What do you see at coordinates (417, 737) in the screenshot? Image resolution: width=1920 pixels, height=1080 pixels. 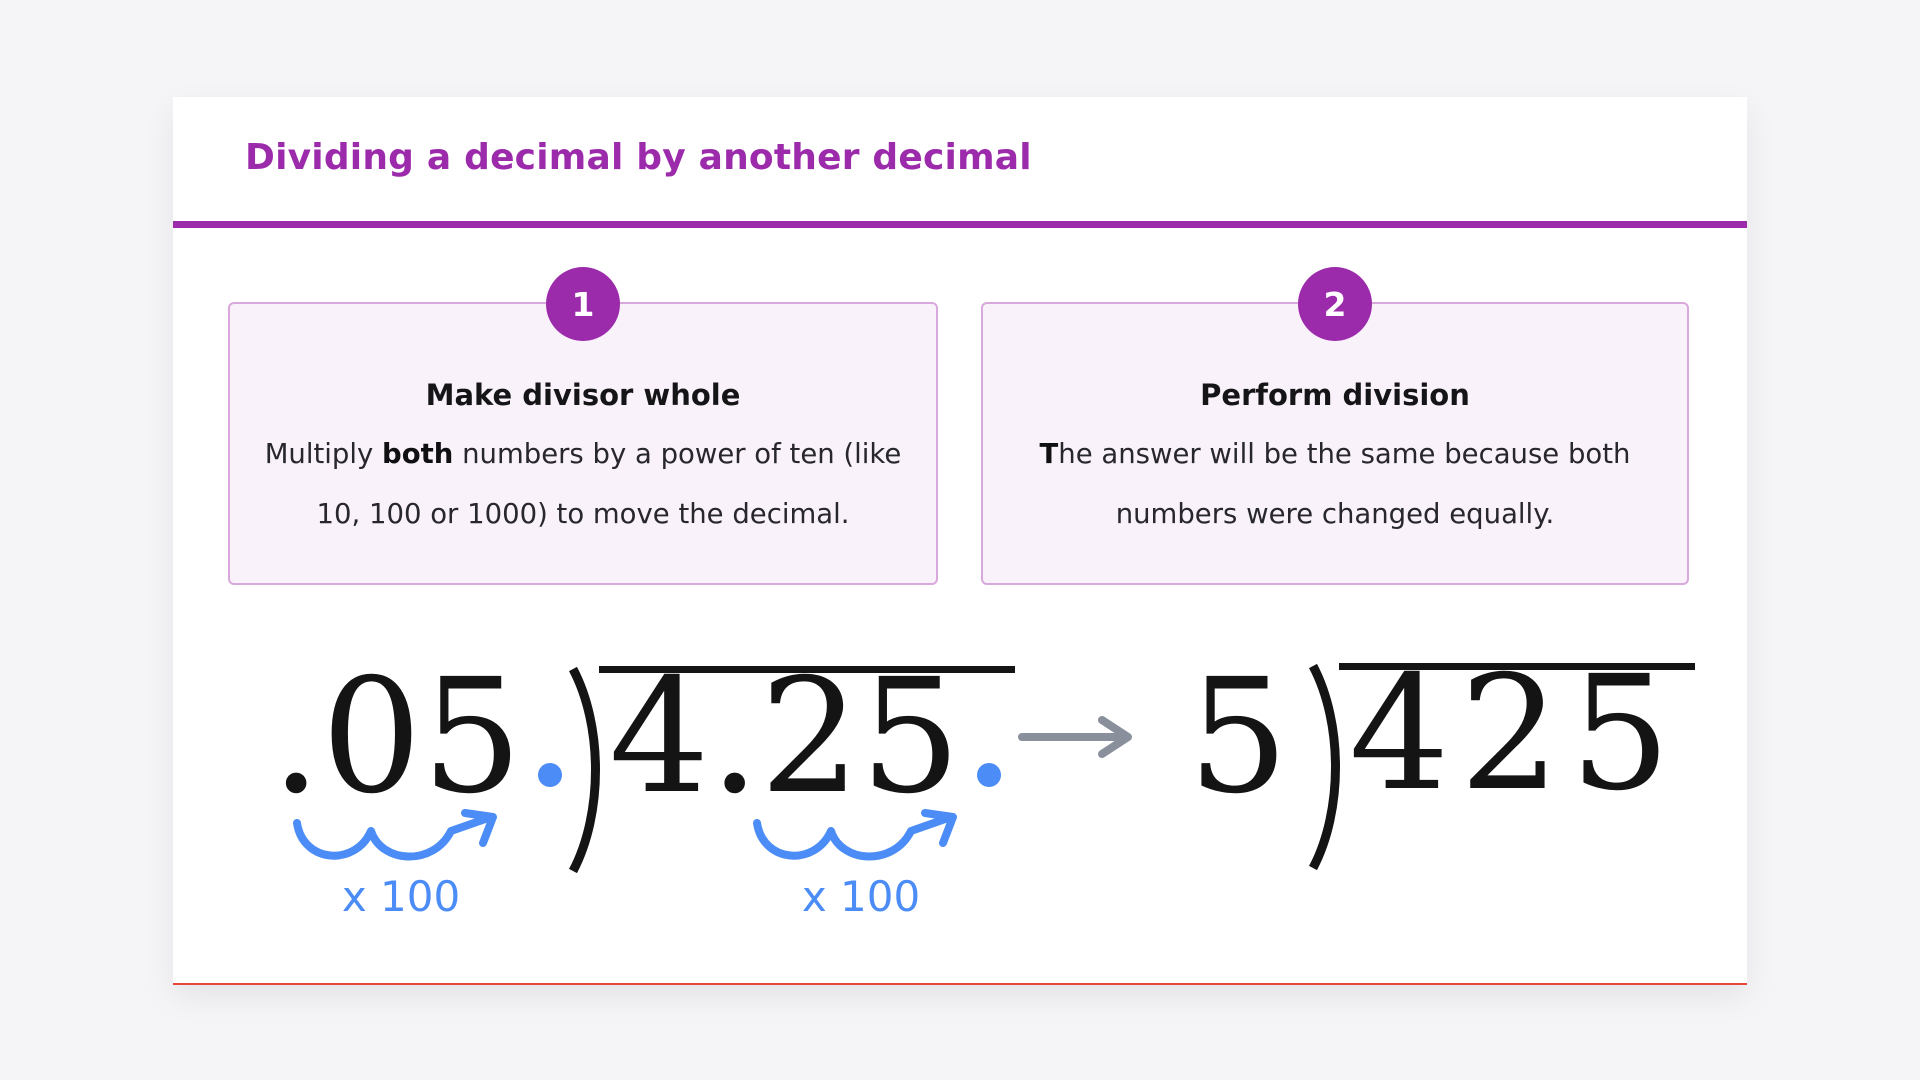 I see `math-divisor: .05` at bounding box center [417, 737].